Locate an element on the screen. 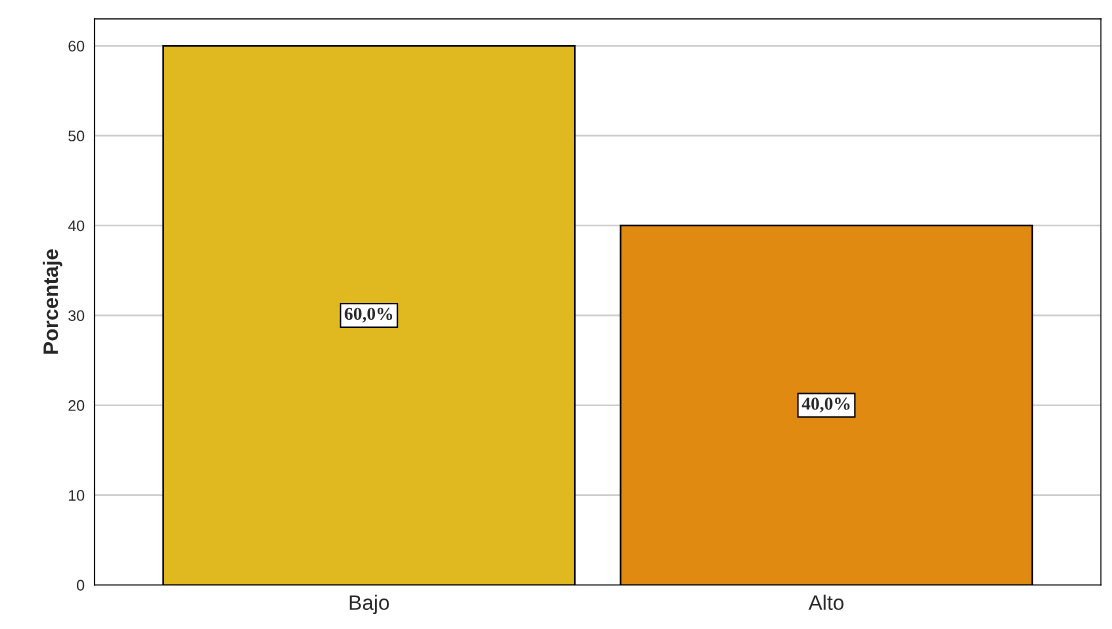  x-tick-label: Alto is located at coordinates (826, 602).